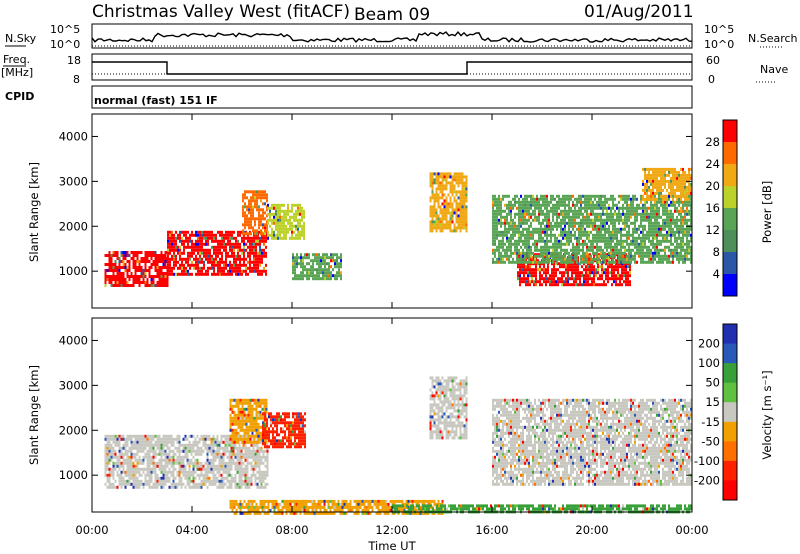 The height and width of the screenshot is (554, 800). I want to click on freq-trace, so click(392, 68).